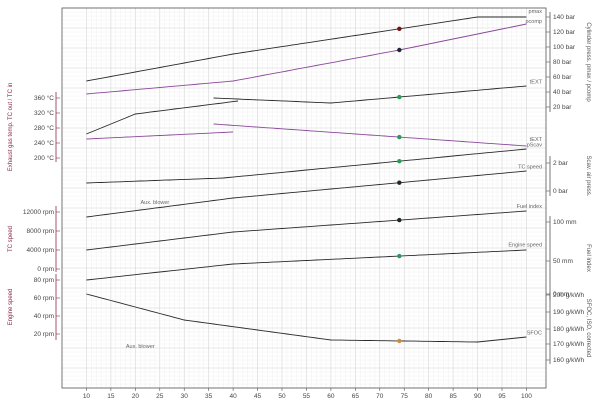 The height and width of the screenshot is (407, 593). I want to click on series-line-tc-speed, so click(306, 194).